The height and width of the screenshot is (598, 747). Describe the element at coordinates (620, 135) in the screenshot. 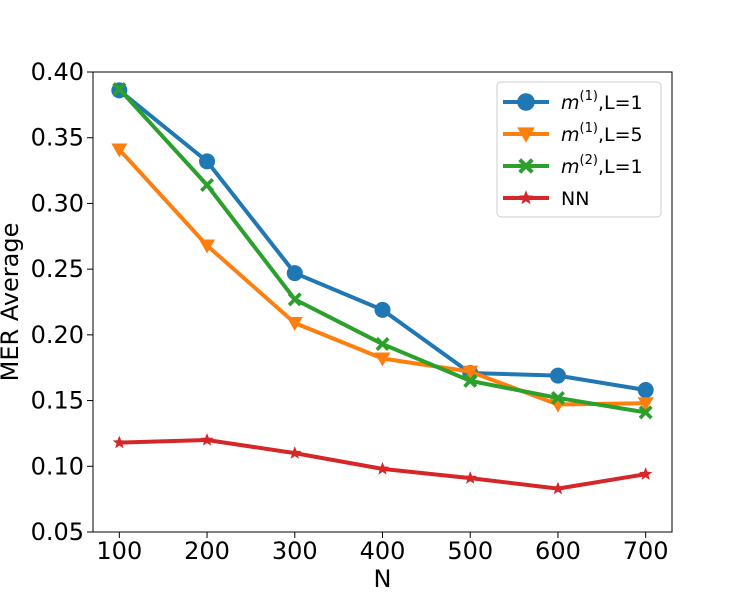

I see `legend-label-suffix: ,L=5` at that location.